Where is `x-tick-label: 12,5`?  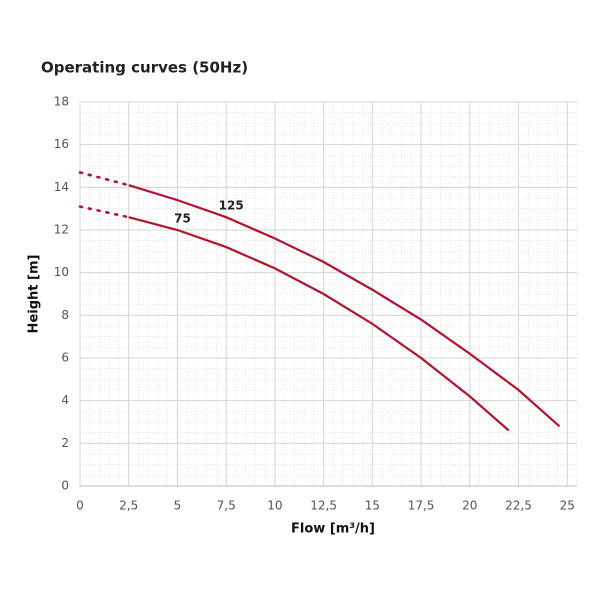
x-tick-label: 12,5 is located at coordinates (323, 506).